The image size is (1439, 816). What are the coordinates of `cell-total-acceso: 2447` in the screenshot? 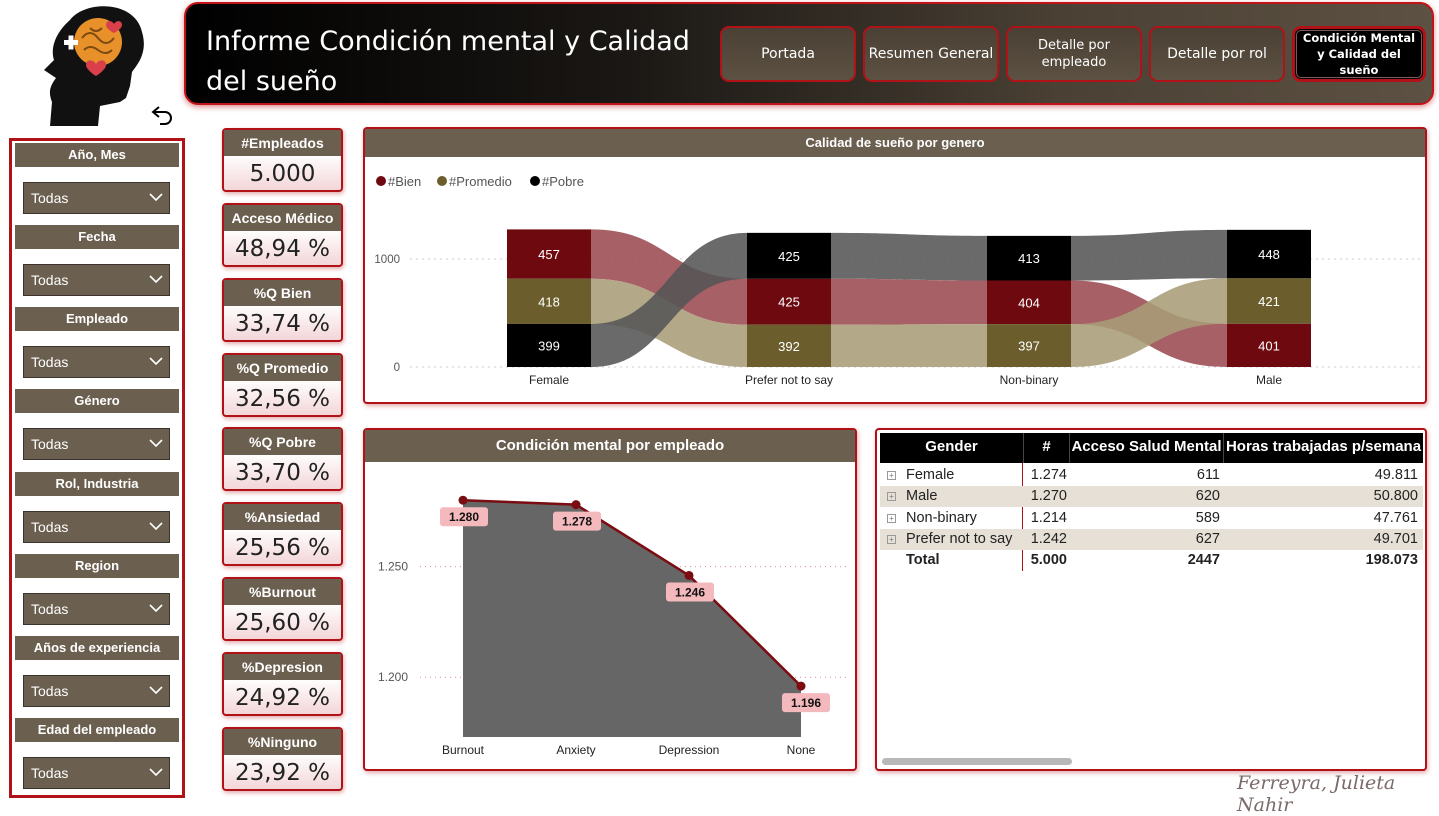 It's located at (1203, 560).